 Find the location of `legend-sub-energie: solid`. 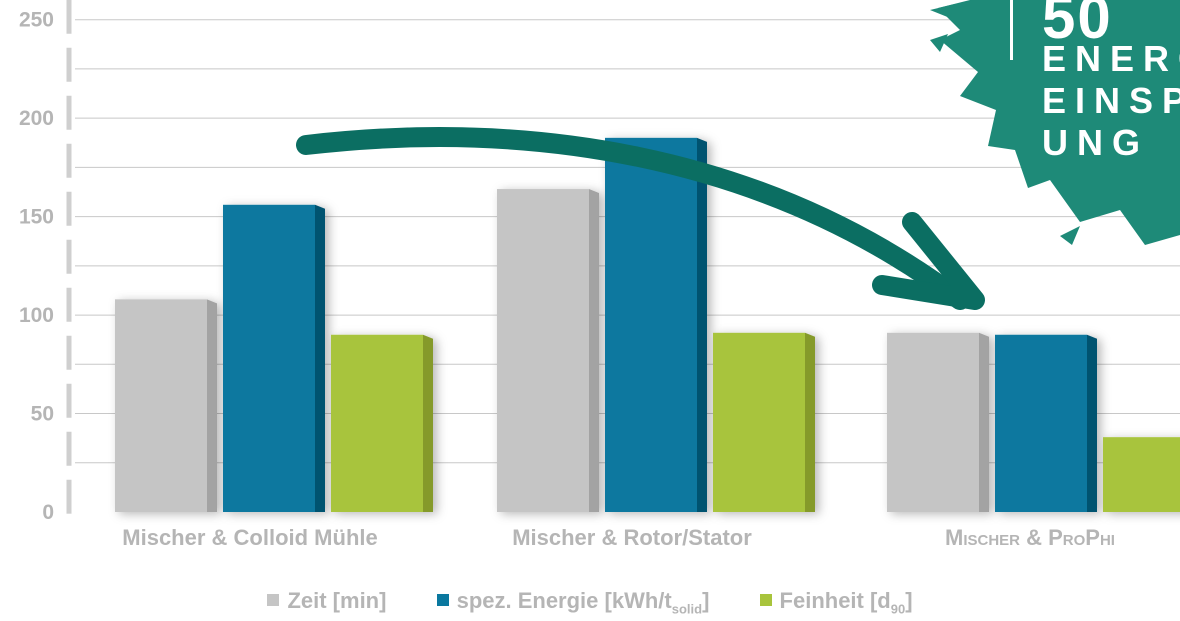

legend-sub-energie: solid is located at coordinates (687, 609).